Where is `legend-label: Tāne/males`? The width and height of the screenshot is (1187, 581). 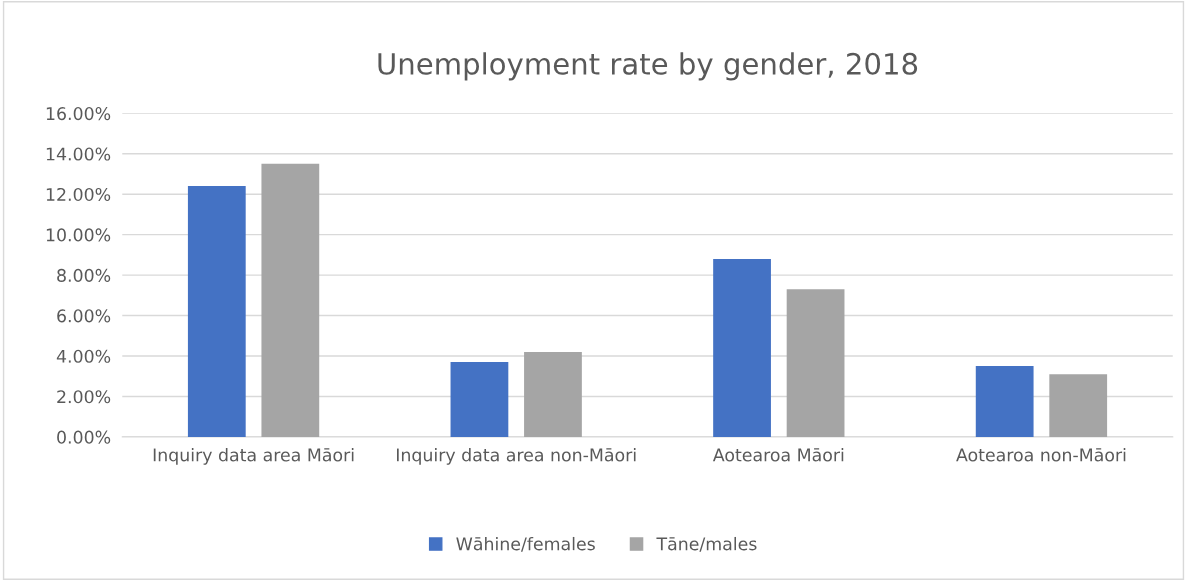 legend-label: Tāne/males is located at coordinates (706, 544).